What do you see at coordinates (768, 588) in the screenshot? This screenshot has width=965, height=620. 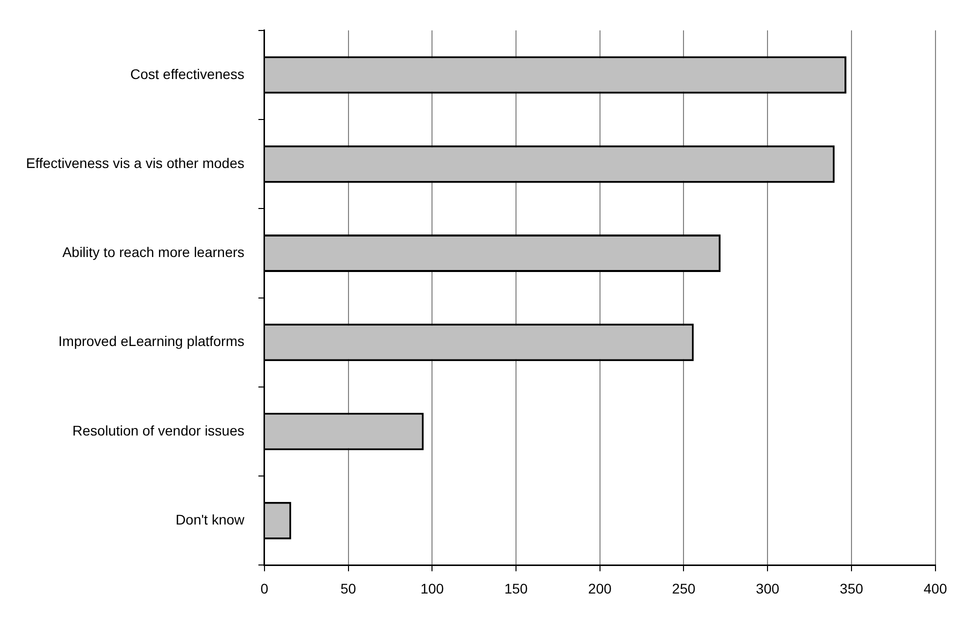 I see `x-tick-label: 300` at bounding box center [768, 588].